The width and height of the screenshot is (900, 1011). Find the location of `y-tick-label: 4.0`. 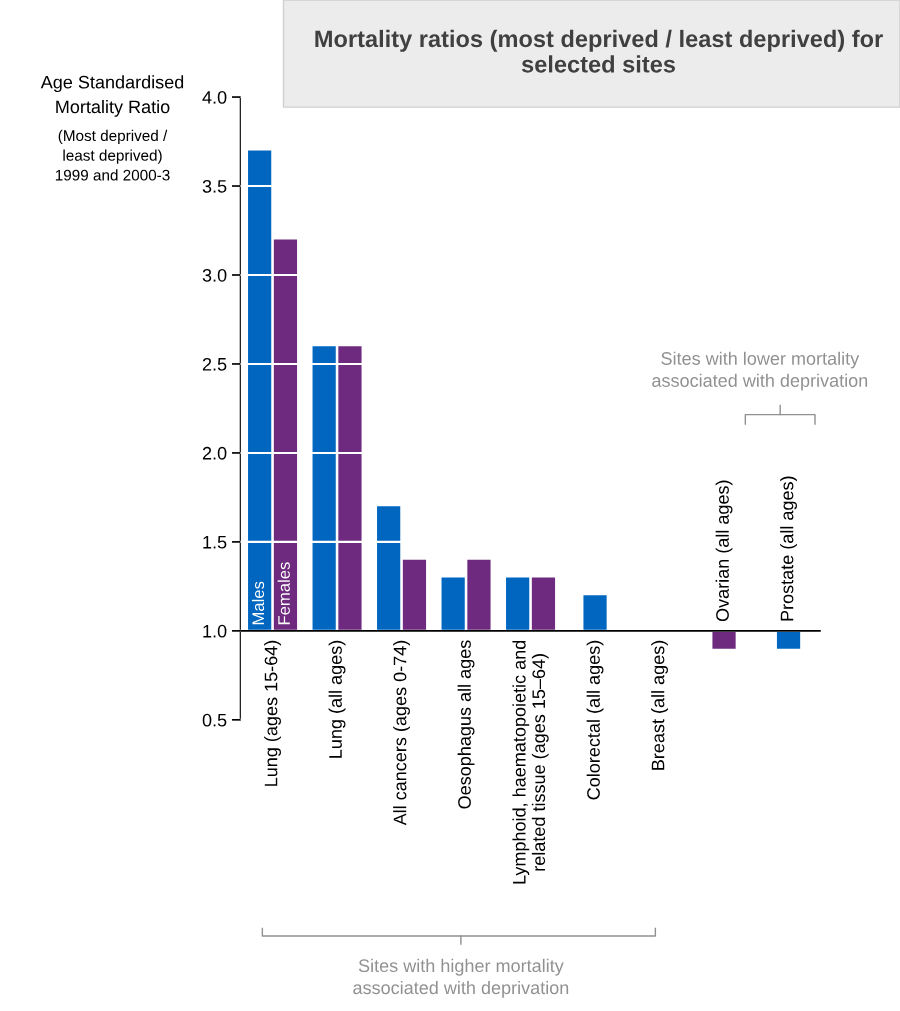

y-tick-label: 4.0 is located at coordinates (214, 97).